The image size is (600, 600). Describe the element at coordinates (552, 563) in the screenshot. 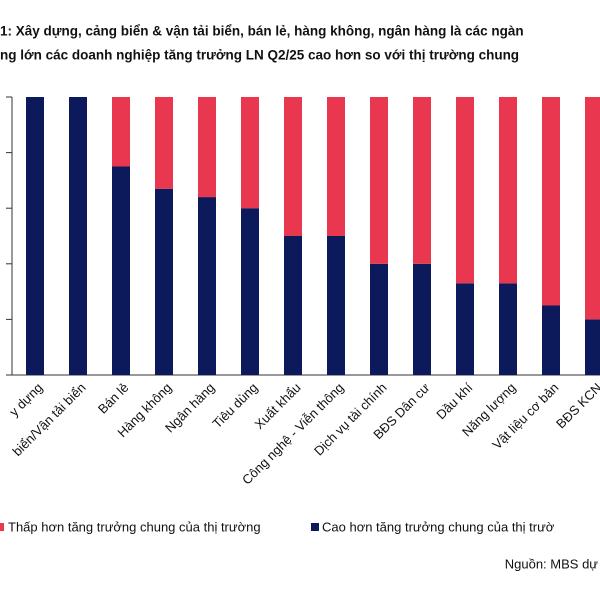

I see `source: Nguồn: MBS dự` at that location.